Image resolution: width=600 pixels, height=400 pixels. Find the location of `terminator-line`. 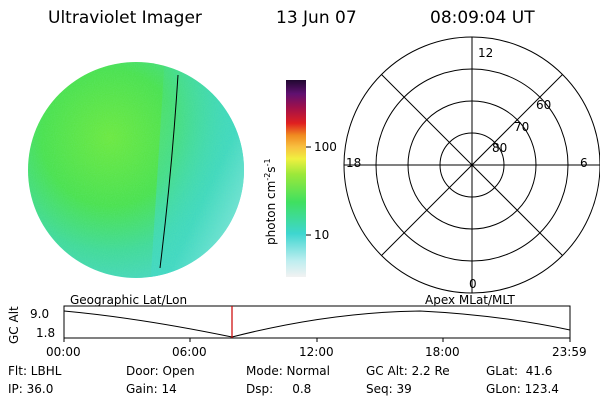

terminator-line is located at coordinates (169, 171).